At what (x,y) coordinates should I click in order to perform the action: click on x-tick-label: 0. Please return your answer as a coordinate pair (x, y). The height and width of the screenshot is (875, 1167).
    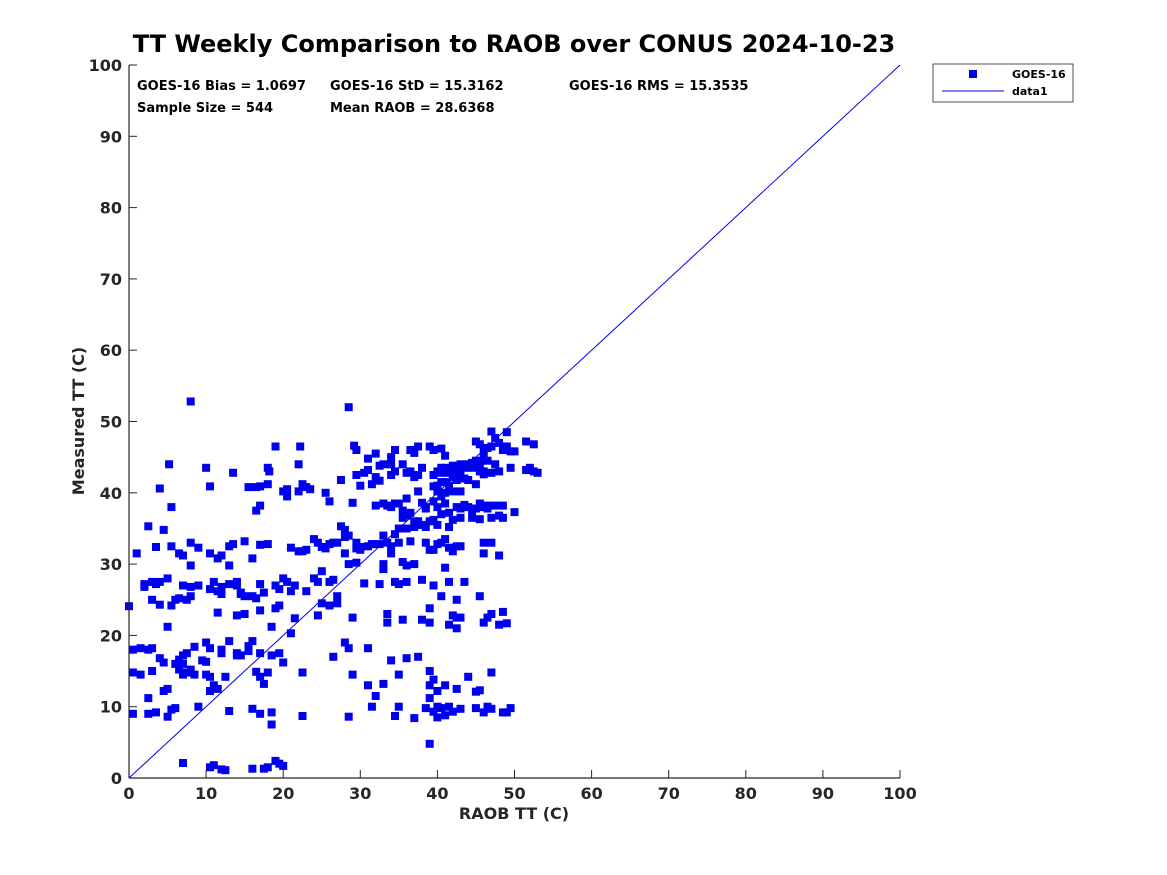
    Looking at the image, I should click on (128, 793).